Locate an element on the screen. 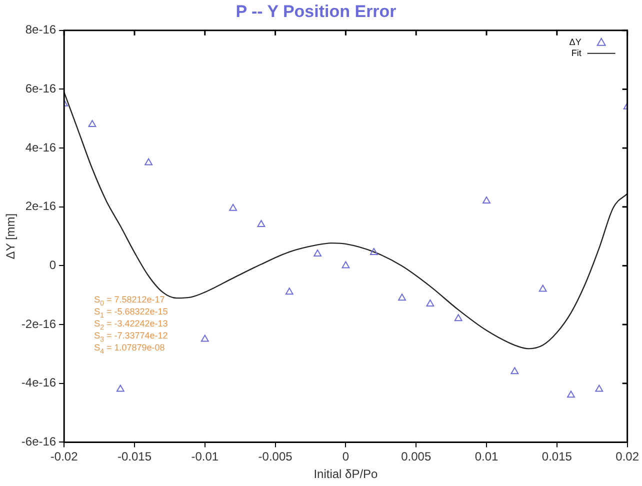  x-tick-label: 0.02 is located at coordinates (628, 457).